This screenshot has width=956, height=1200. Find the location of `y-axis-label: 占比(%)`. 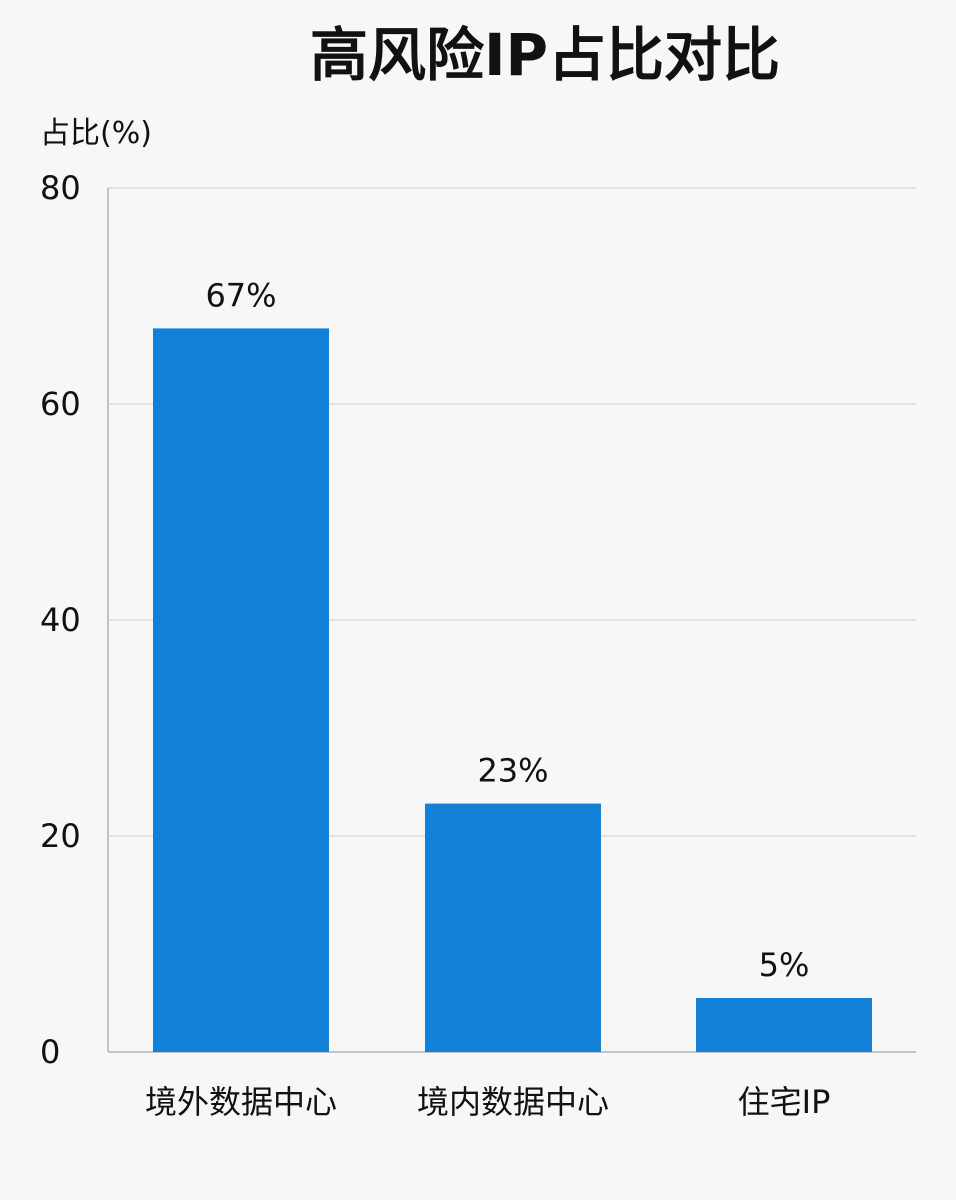

y-axis-label: 占比(%) is located at coordinates (96, 133).